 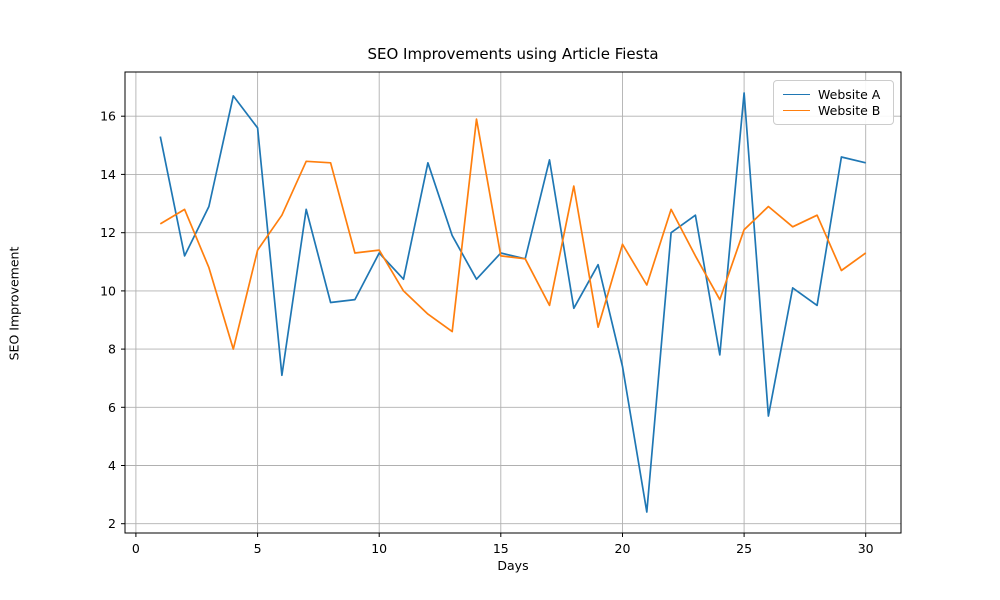 I want to click on chart-title: SEO Improvements using Article Fiesta, so click(x=513, y=54).